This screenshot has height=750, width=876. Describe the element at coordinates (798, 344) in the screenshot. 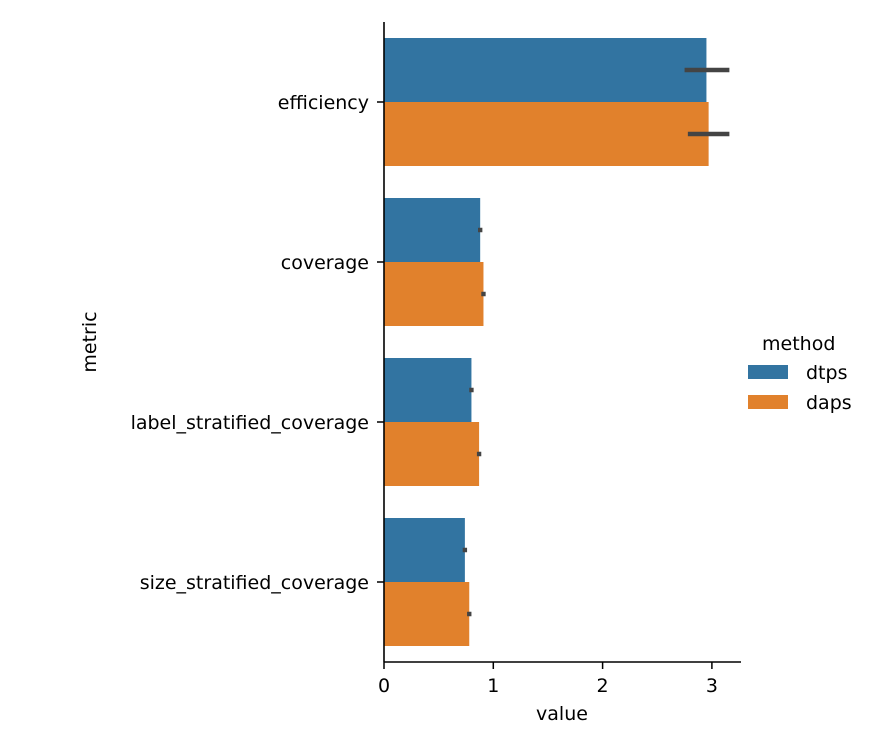

I see `legend-title: method` at that location.